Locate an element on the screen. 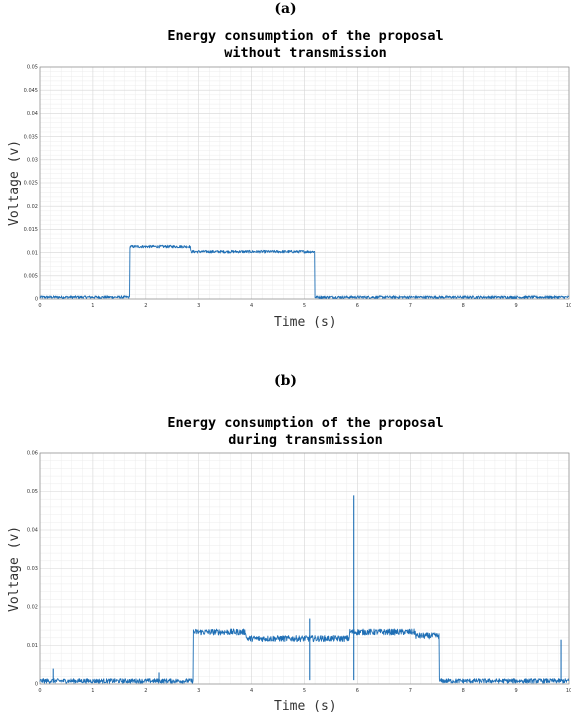 Image resolution: width=571 pixels, height=722 pixels. y-tick-label: 0.045 is located at coordinates (31, 91).